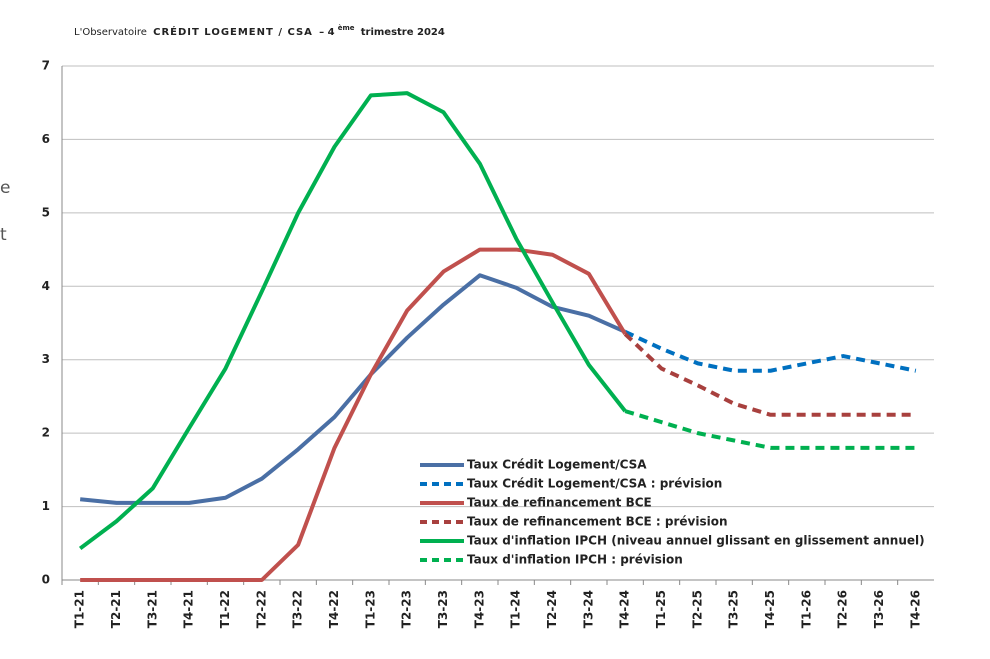  I want to click on title-part: trimestre 2024, so click(403, 32).